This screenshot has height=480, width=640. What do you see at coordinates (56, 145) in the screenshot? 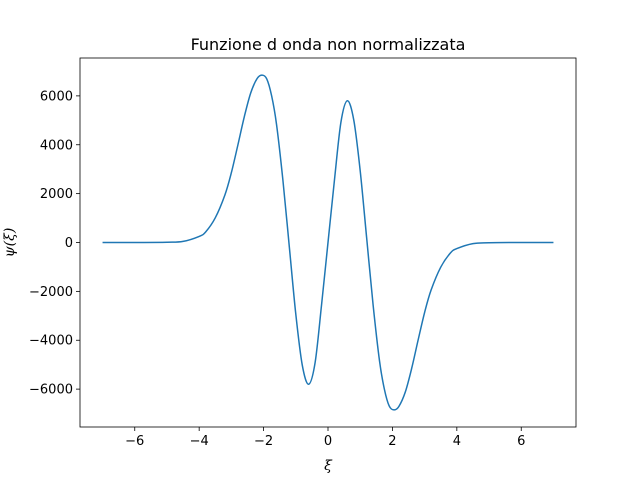
I see `y-tick-label: 4000` at bounding box center [56, 145].